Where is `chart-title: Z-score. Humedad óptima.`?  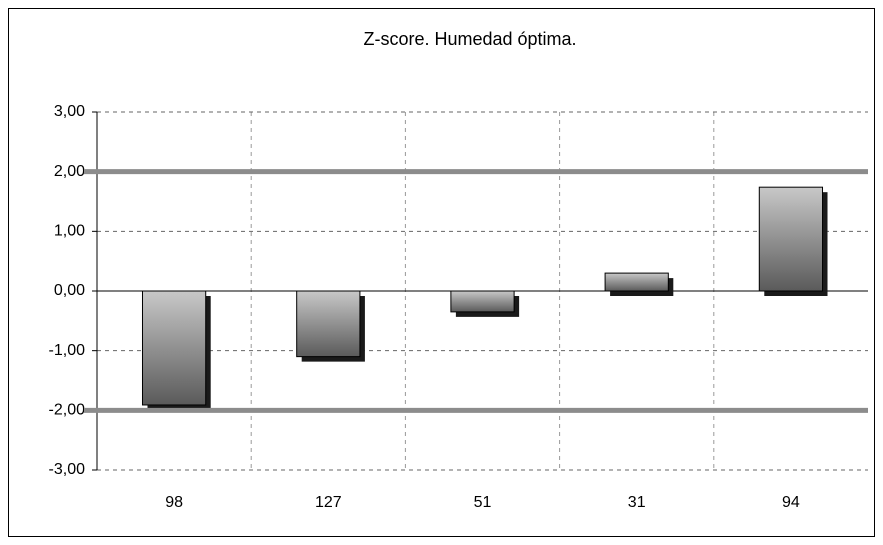 chart-title: Z-score. Humedad óptima. is located at coordinates (469, 39).